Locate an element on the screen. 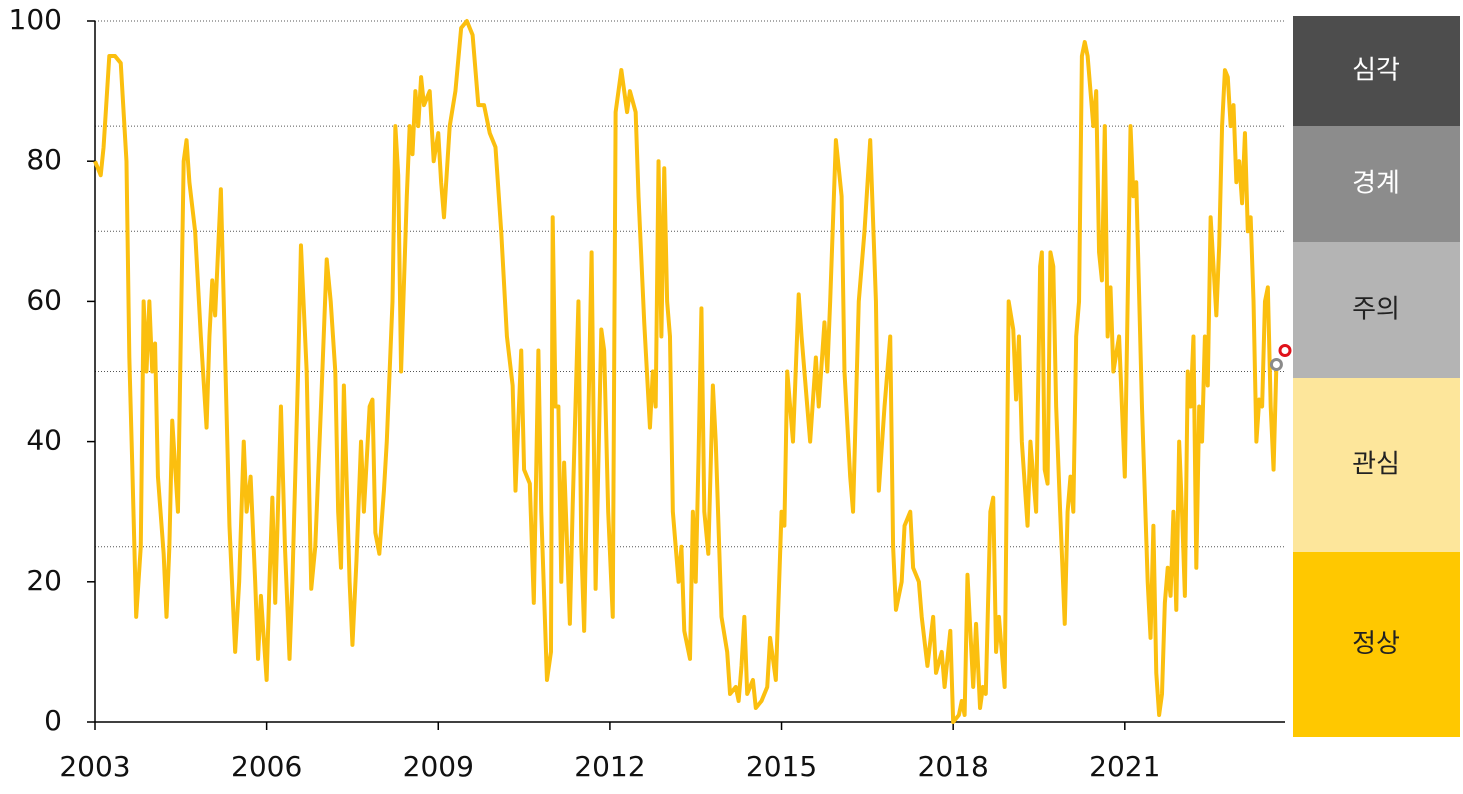  level-label: 관심 is located at coordinates (1376, 465).